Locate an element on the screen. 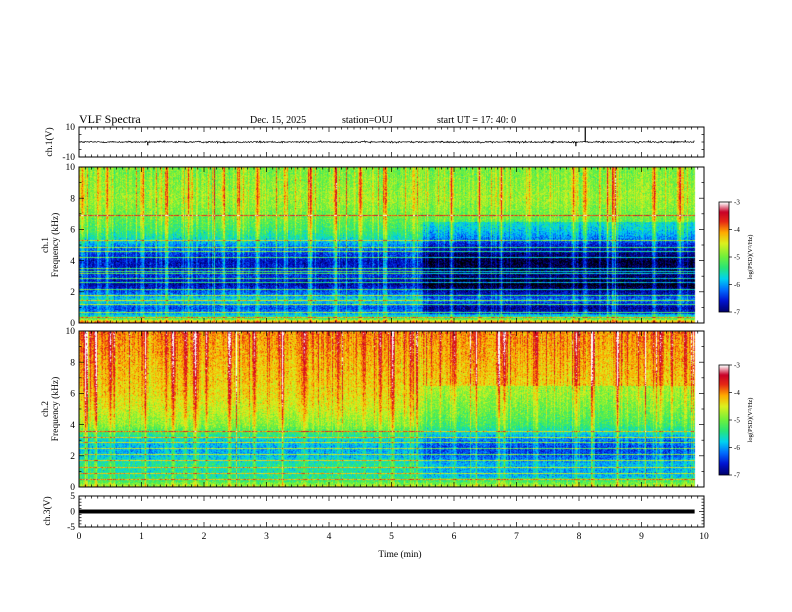 Image resolution: width=792 pixels, height=612 pixels. ch1-colorbar-ticks: -7 -6 -5 -4 -3 is located at coordinates (734, 258).